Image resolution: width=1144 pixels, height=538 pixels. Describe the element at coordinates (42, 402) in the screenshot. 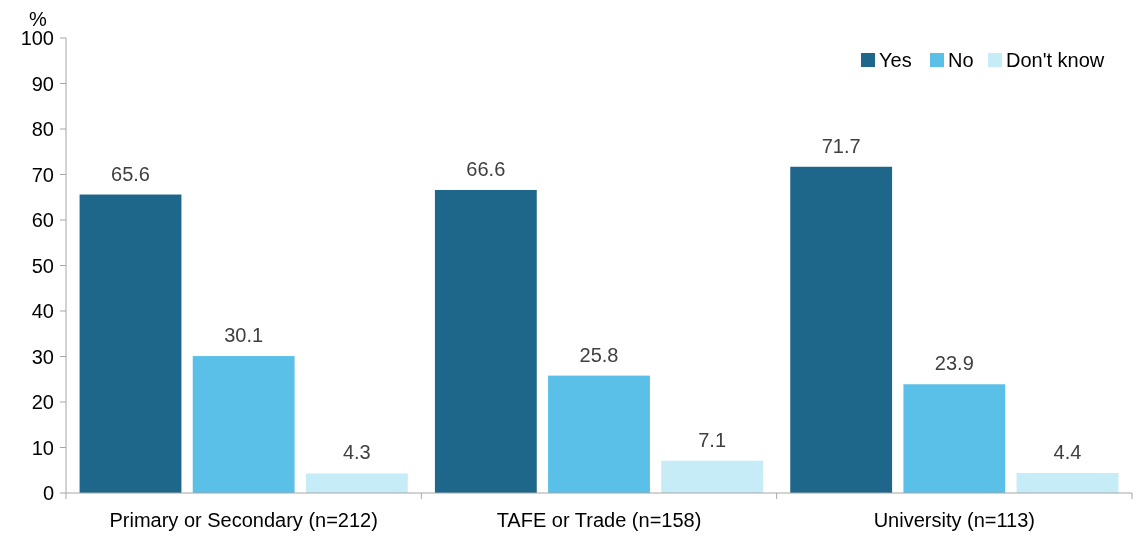

I see `y-tick-label: 20` at that location.